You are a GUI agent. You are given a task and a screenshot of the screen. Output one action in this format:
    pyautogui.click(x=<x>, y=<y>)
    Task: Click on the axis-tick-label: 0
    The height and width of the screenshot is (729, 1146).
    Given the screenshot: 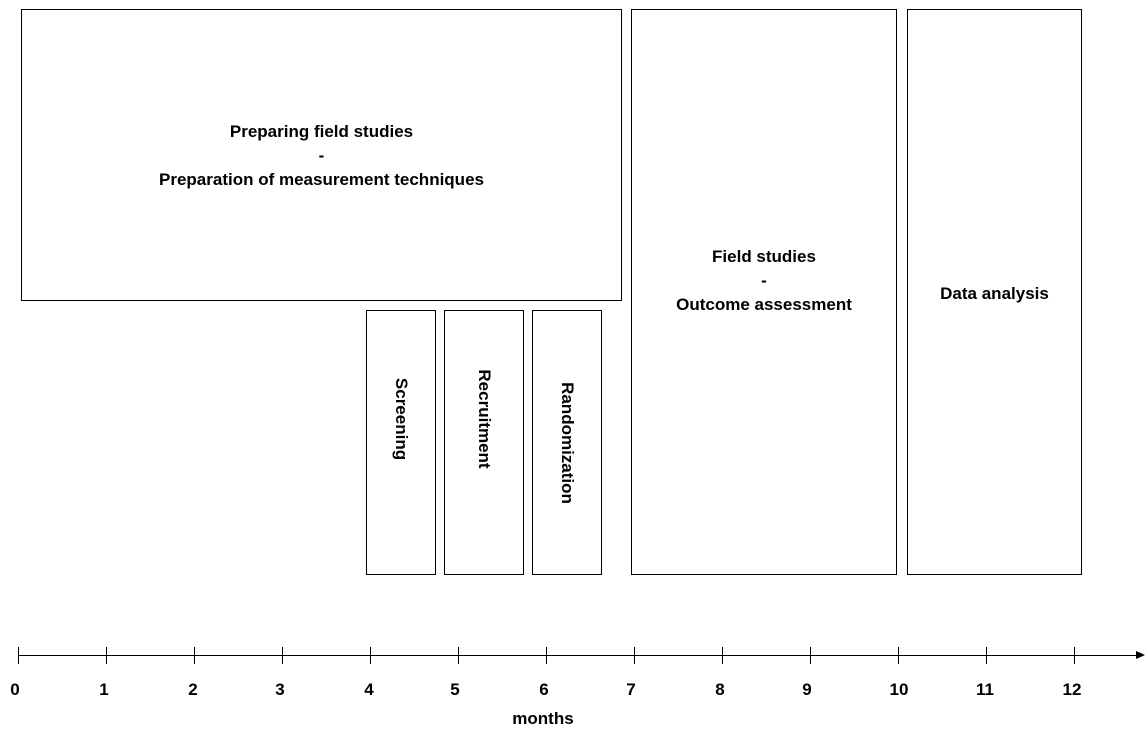 What is the action you would take?
    pyautogui.click(x=15, y=689)
    